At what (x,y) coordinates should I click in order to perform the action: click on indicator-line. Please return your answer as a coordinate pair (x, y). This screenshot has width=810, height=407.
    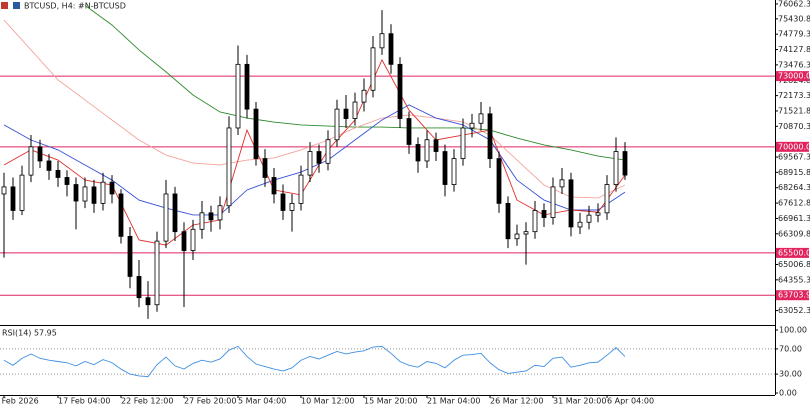
    Looking at the image, I should click on (314, 361).